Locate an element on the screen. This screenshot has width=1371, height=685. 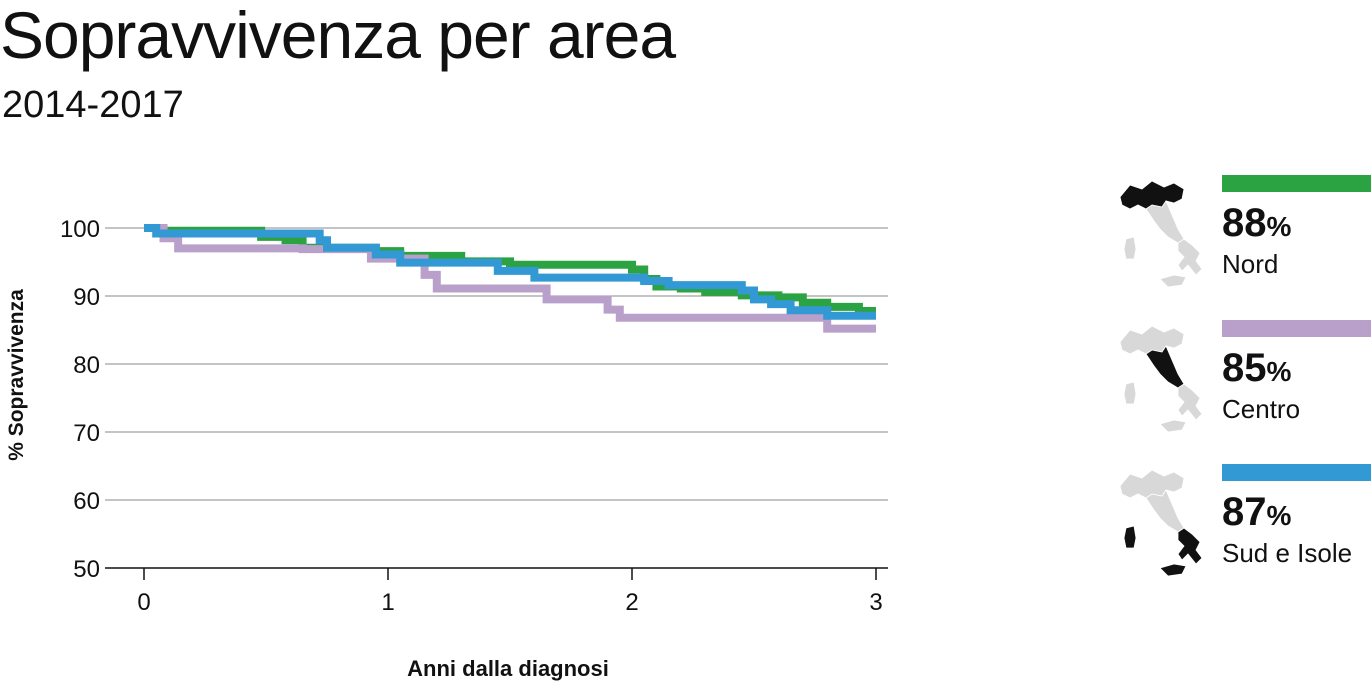
x-tick-label-3: 3 is located at coordinates (875, 602).